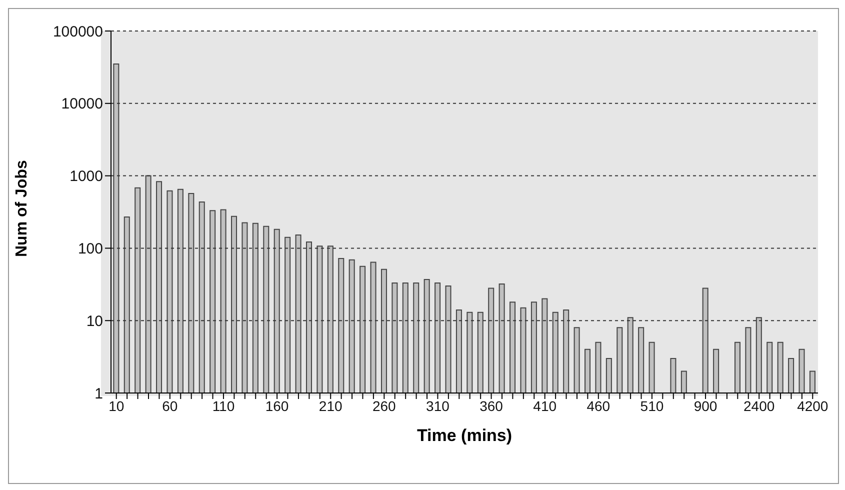 The width and height of the screenshot is (845, 490). Describe the element at coordinates (759, 406) in the screenshot. I see `x-tick-label: 2400` at that location.